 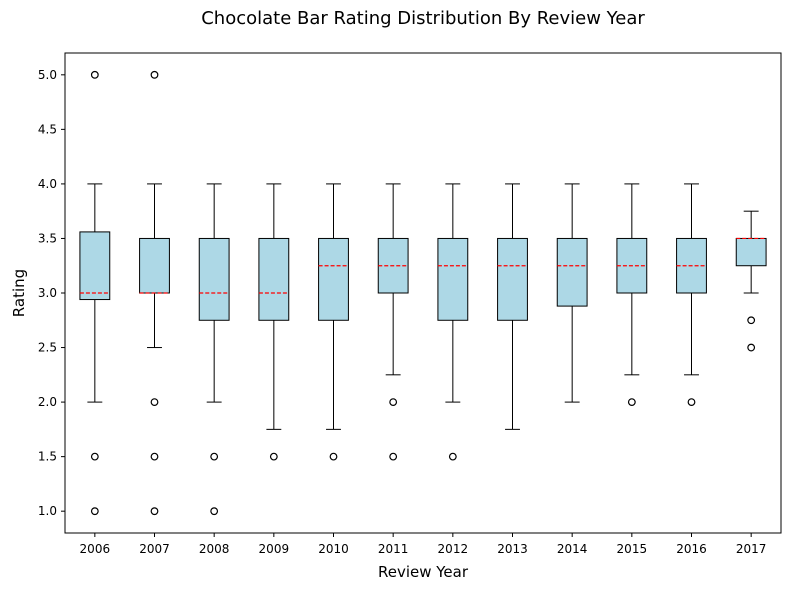 What do you see at coordinates (423, 572) in the screenshot?
I see `x-axis-label: Review Year` at bounding box center [423, 572].